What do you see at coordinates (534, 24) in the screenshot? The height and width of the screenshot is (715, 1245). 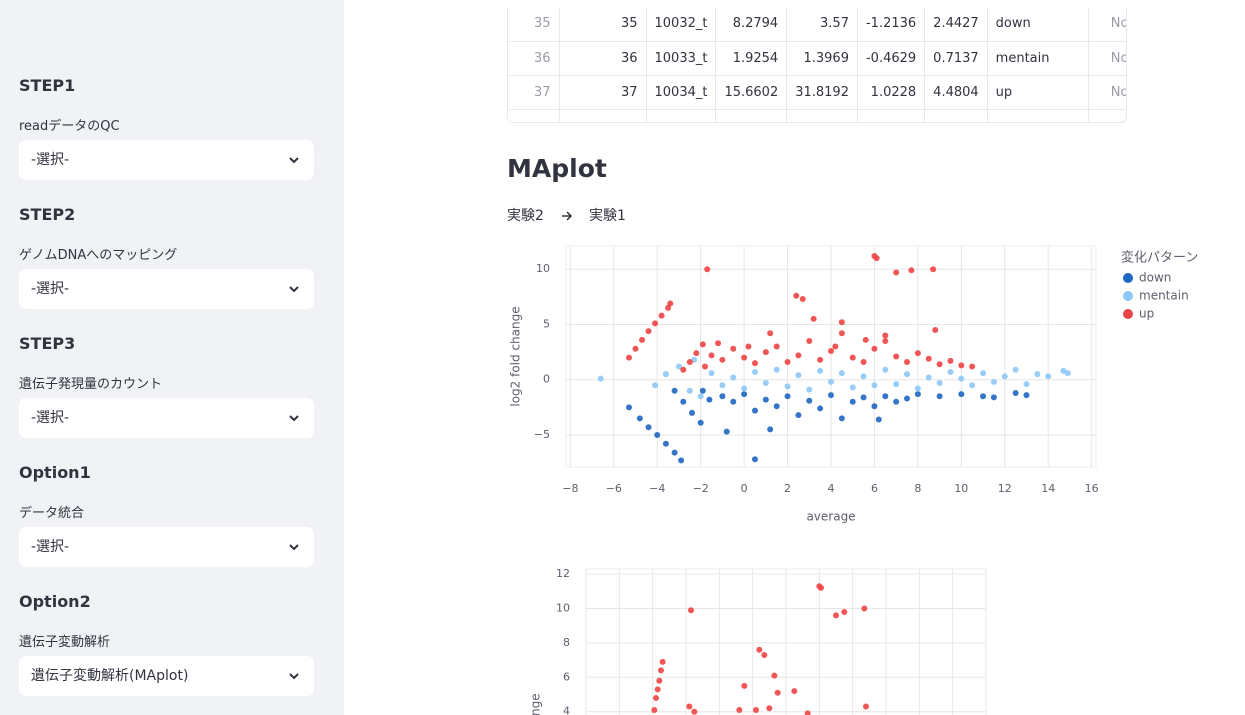 I see `table-cell: 35` at bounding box center [534, 24].